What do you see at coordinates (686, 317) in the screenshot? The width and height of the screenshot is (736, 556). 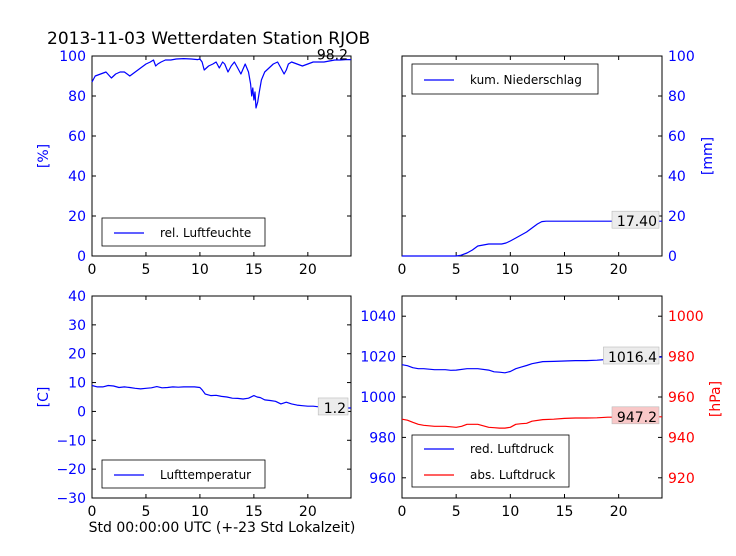 I see `y-right-tick-label: 1000` at bounding box center [686, 317].